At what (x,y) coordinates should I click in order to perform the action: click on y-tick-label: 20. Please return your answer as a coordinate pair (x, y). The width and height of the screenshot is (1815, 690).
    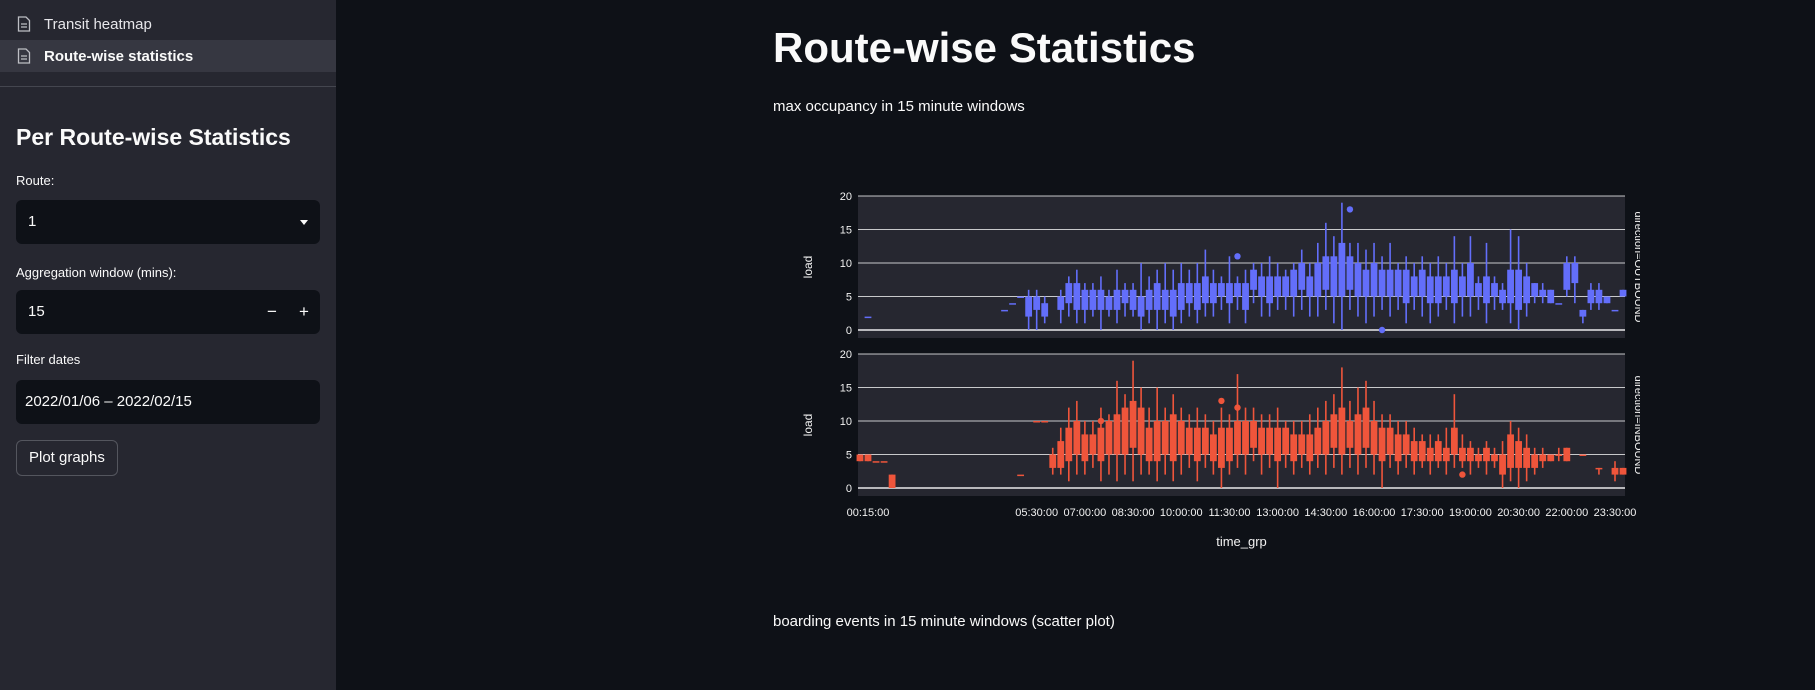
    Looking at the image, I should click on (846, 355).